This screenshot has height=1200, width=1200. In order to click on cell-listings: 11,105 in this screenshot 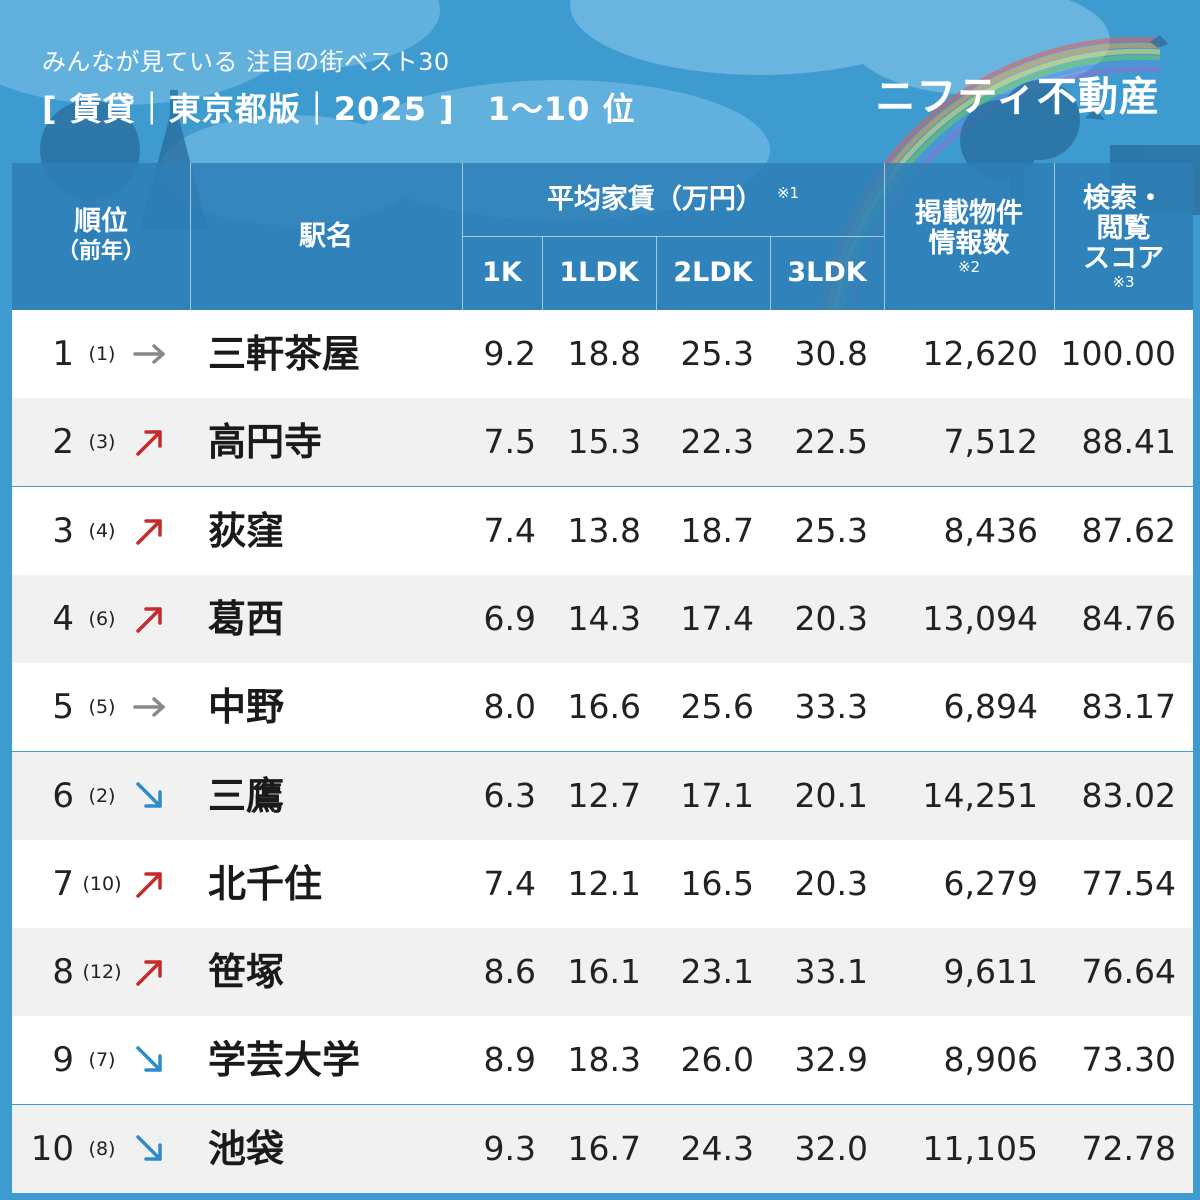, I will do `click(980, 1148)`.